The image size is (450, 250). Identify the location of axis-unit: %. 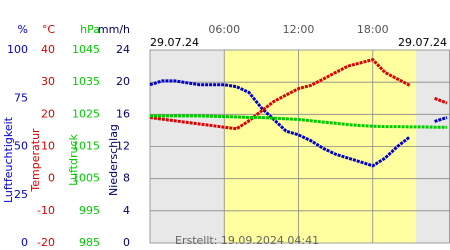
(23, 29).